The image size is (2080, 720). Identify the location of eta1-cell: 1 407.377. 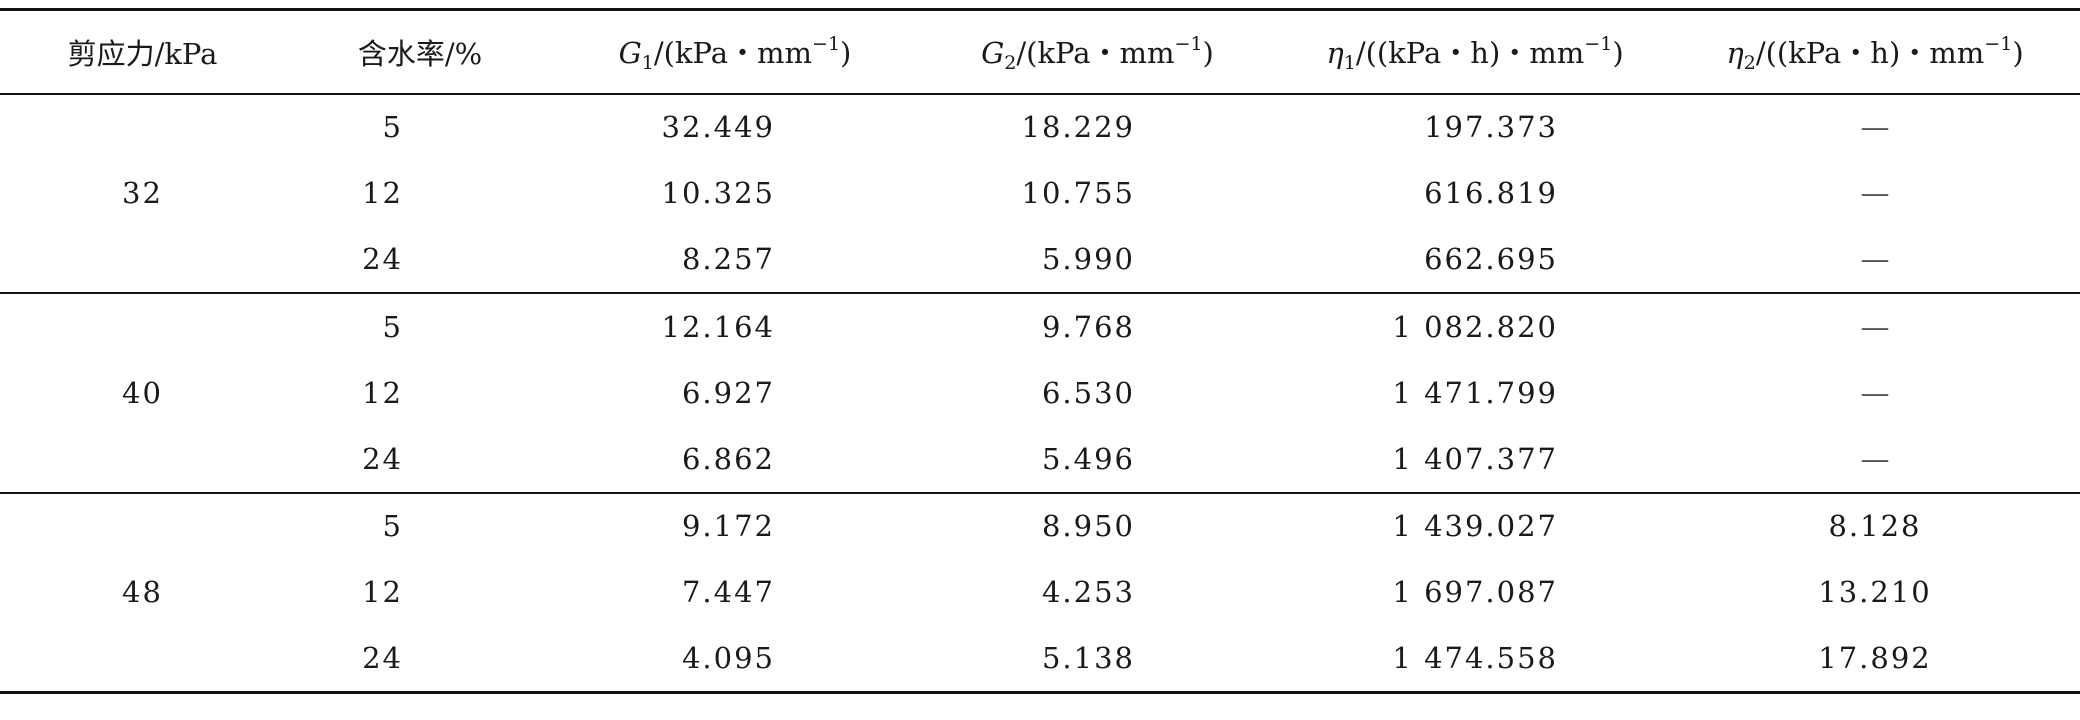
(1475, 458).